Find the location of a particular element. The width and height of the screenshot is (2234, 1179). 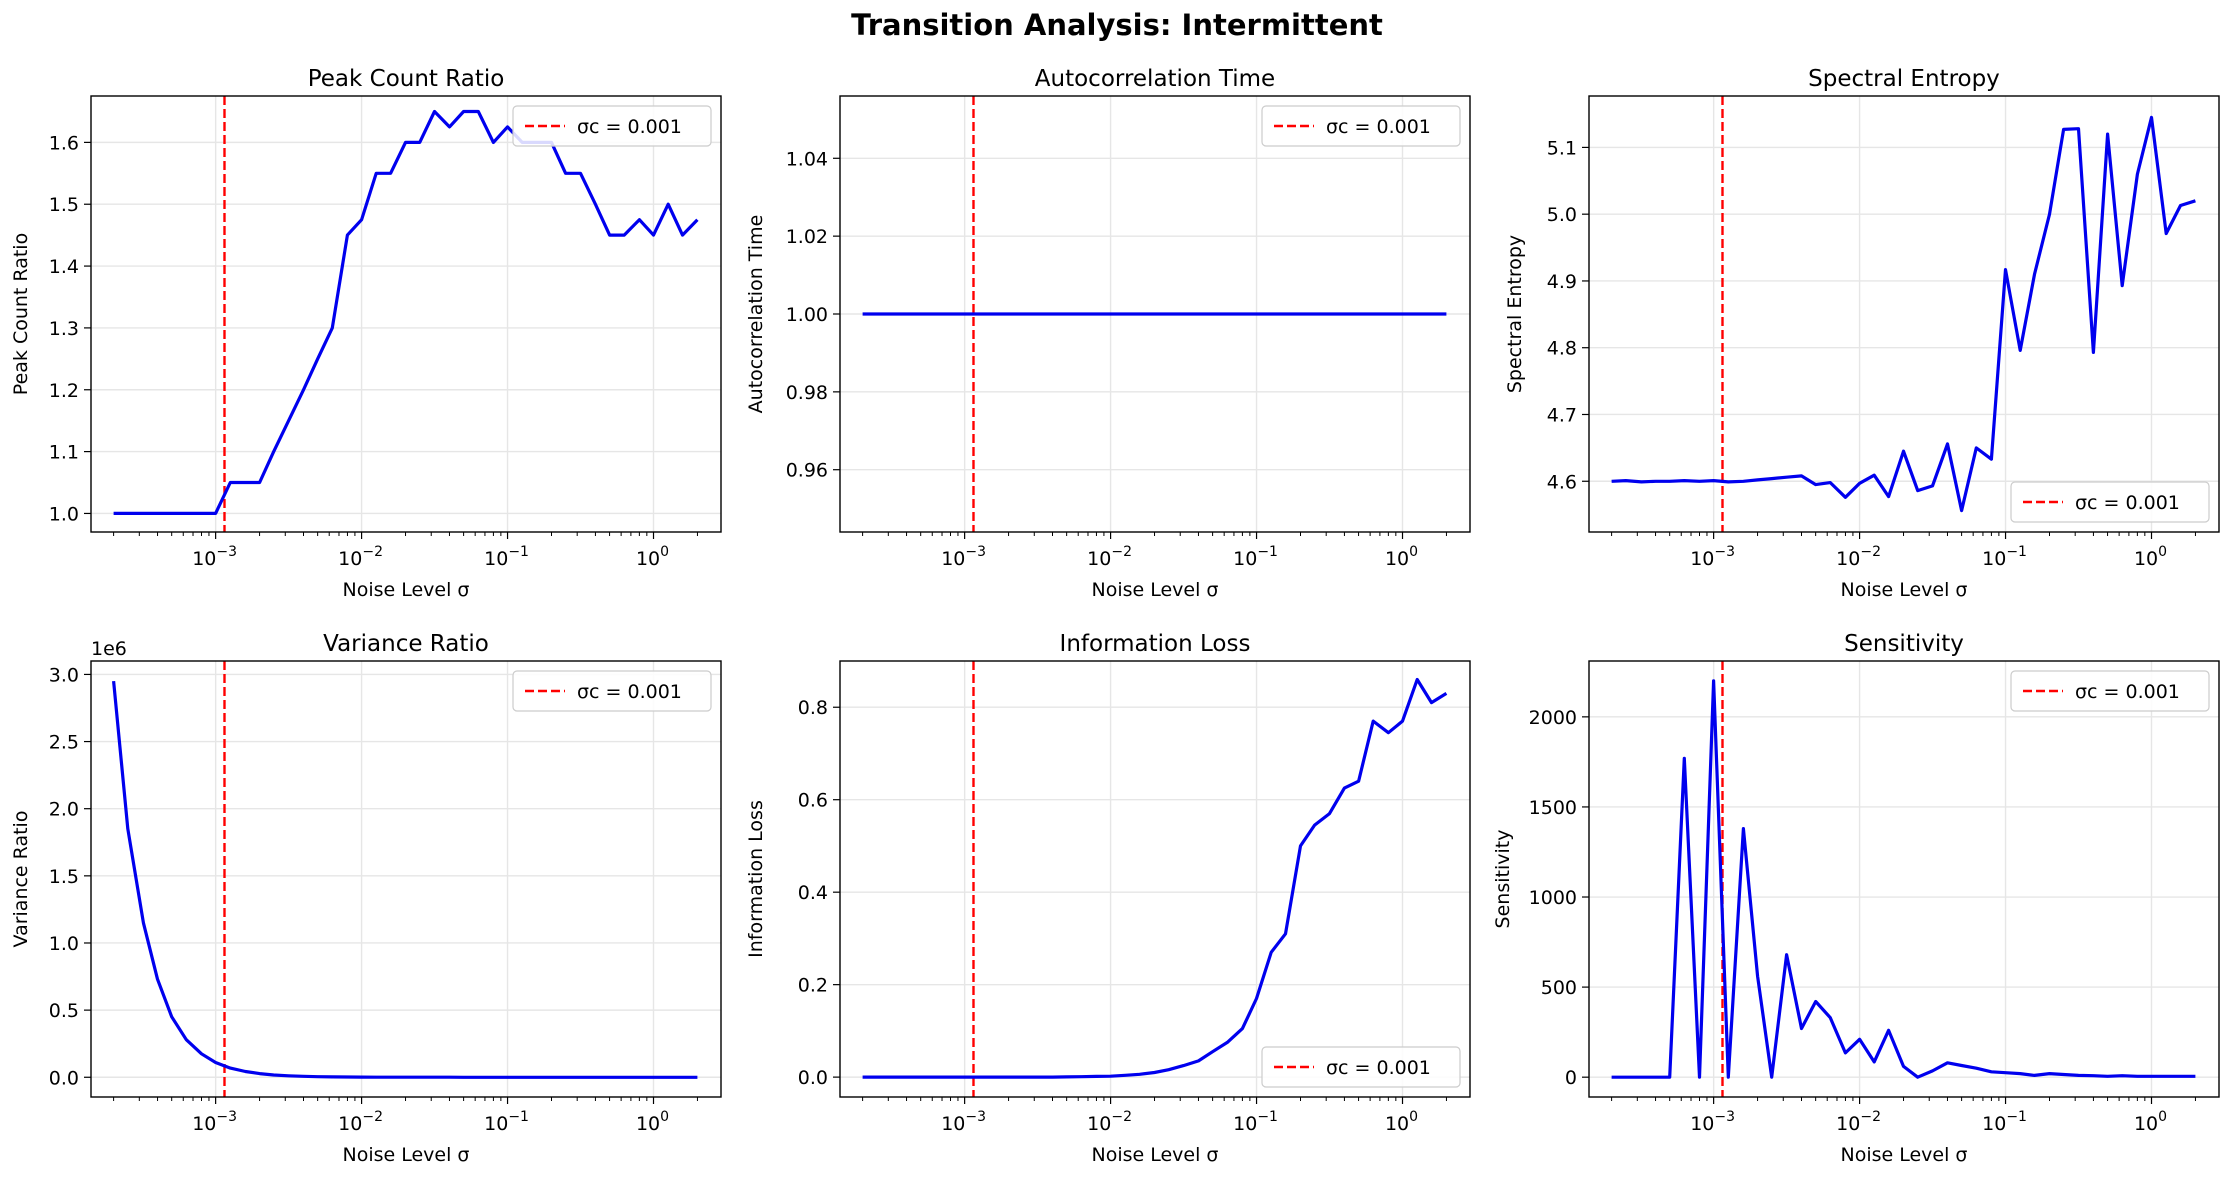

tick-label-y: 1.6 is located at coordinates (64, 143).